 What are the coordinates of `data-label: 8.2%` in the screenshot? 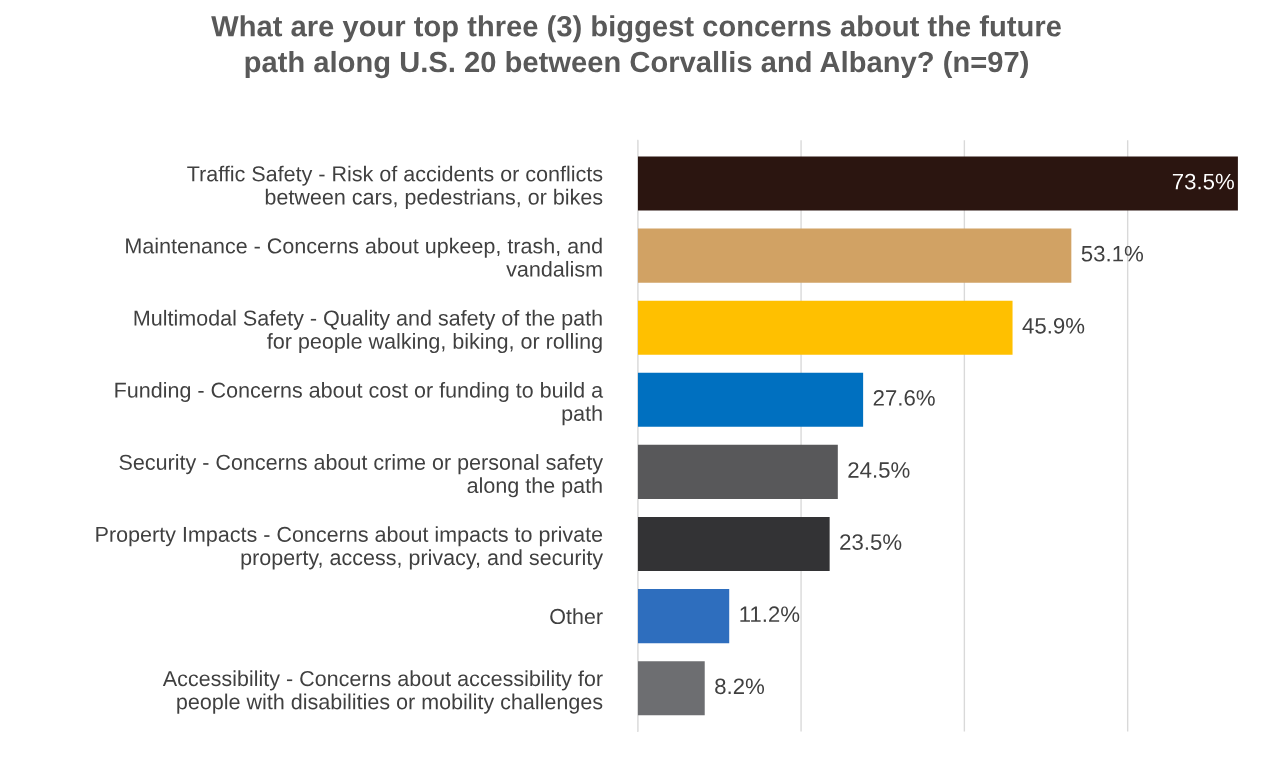 It's located at (740, 686).